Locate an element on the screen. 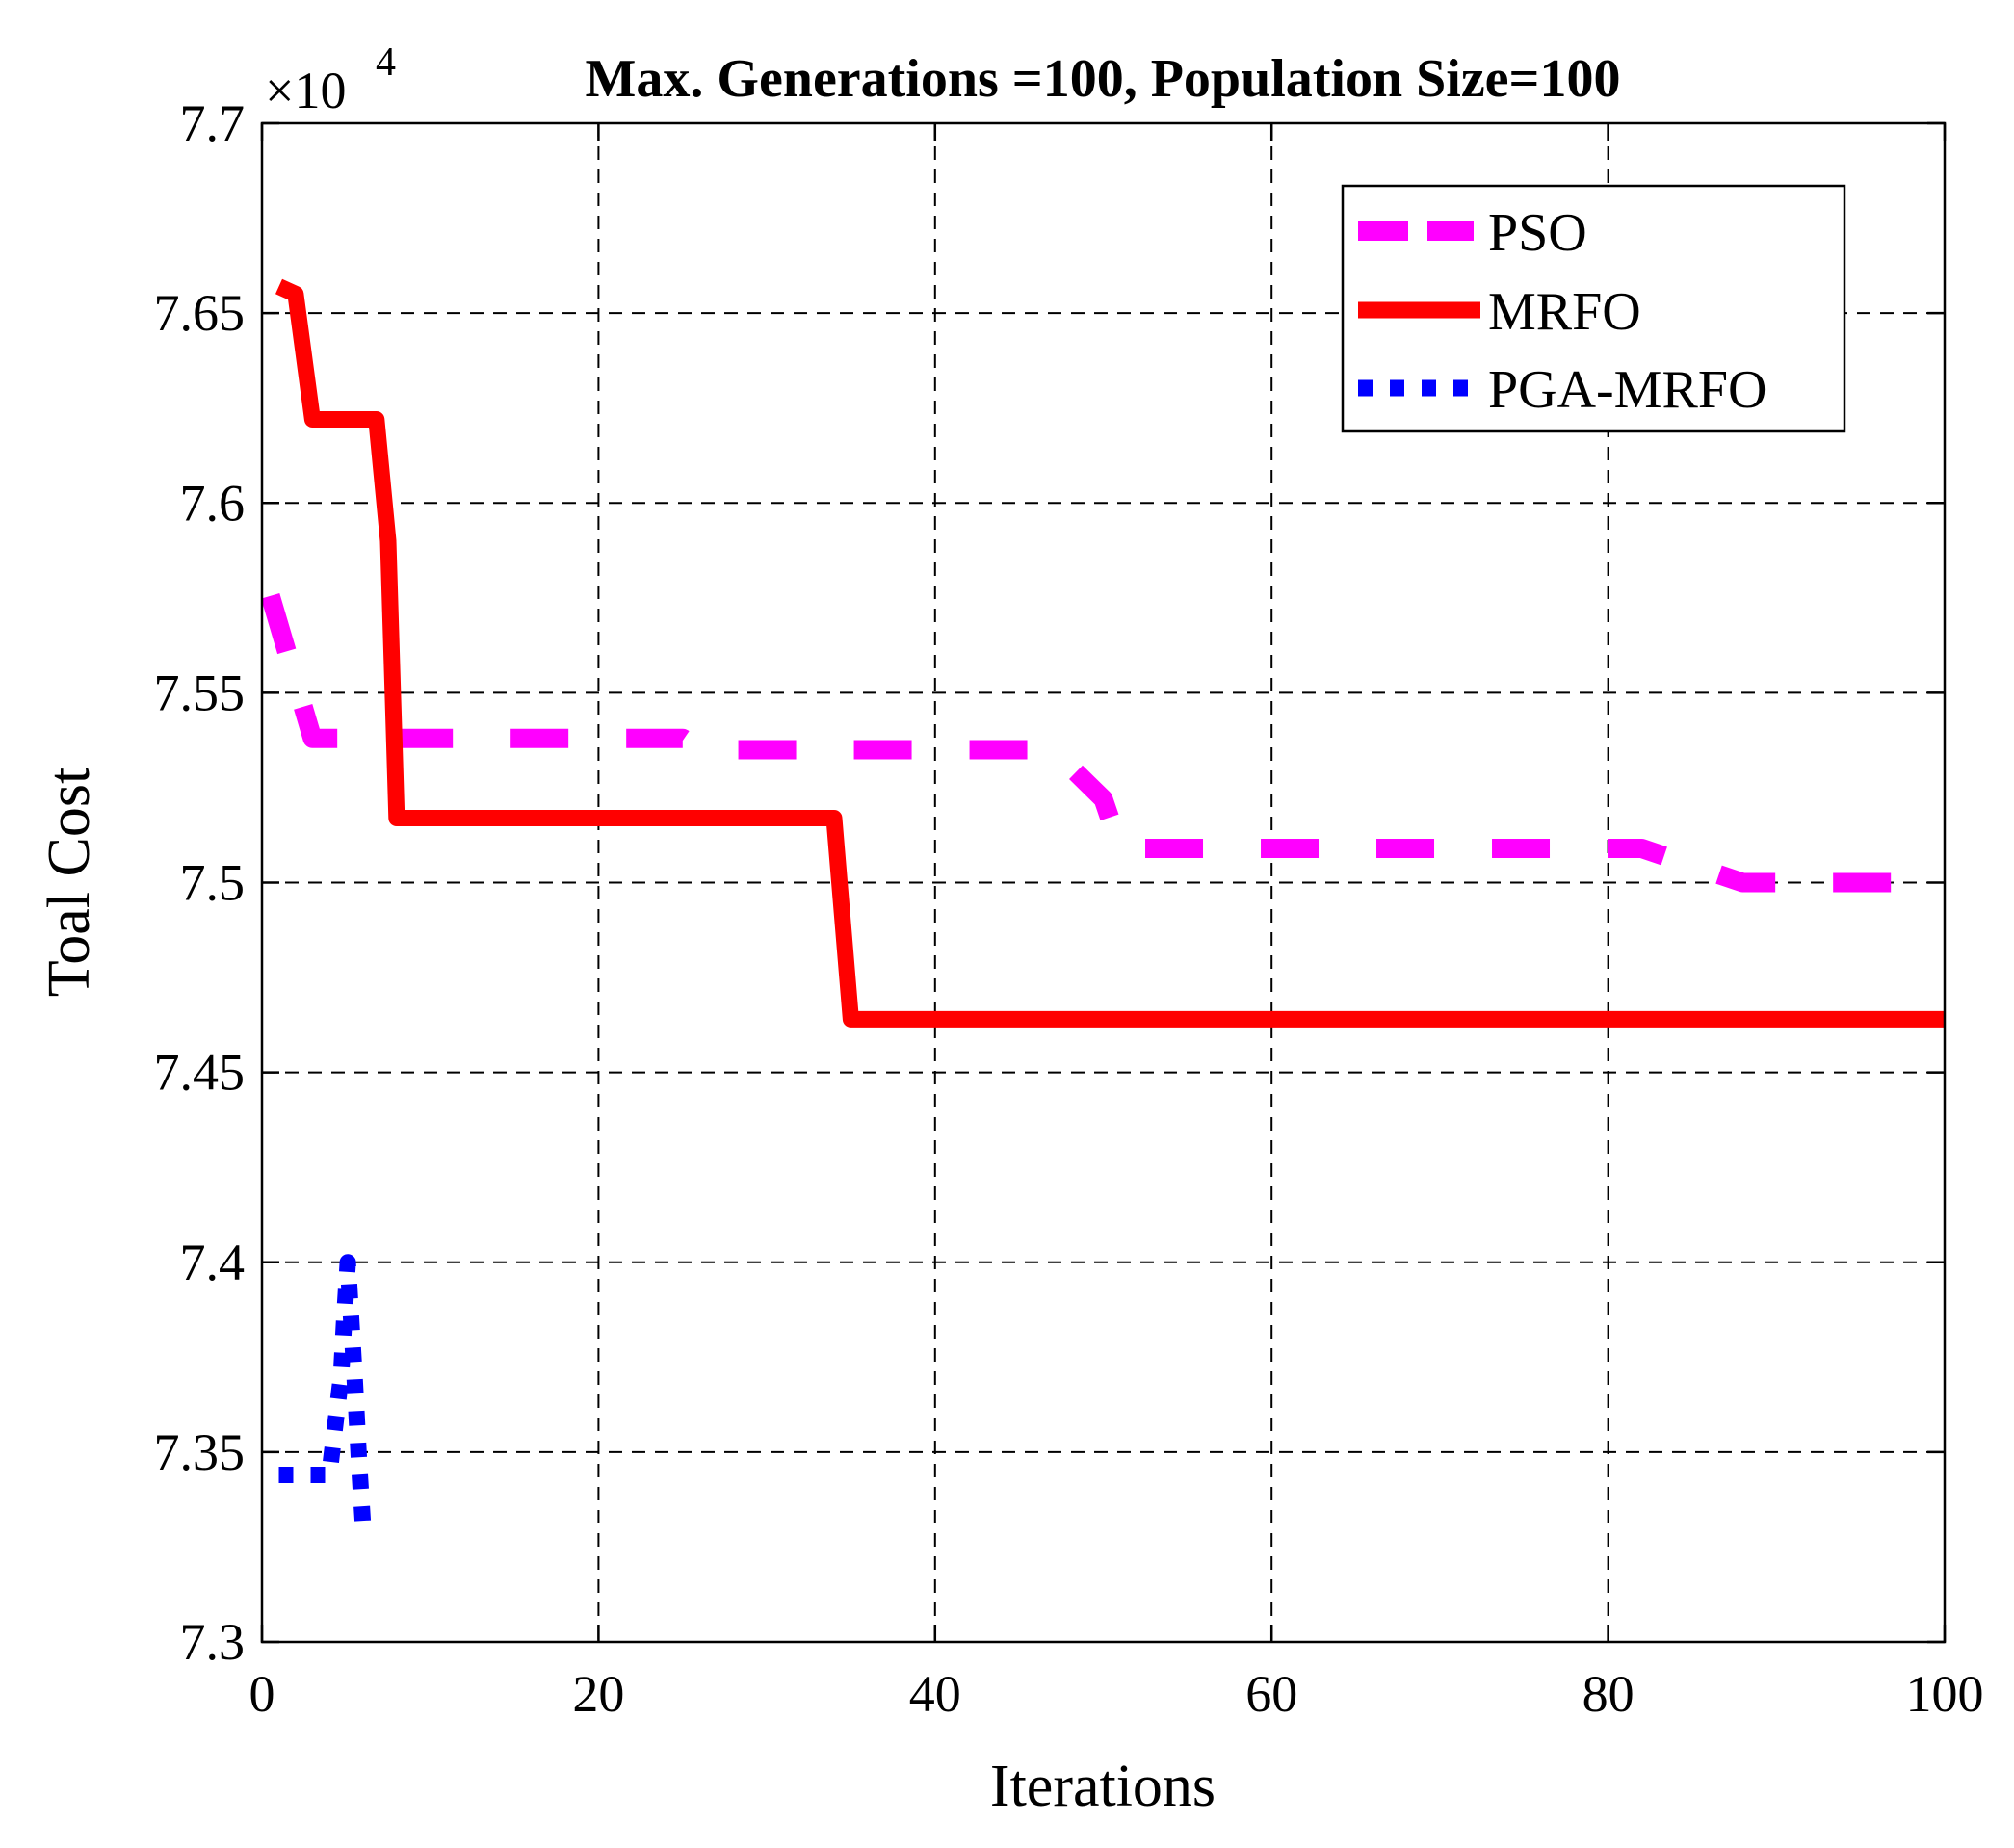 The image size is (2014, 1848). x-tick-label: 0 is located at coordinates (262, 1694).